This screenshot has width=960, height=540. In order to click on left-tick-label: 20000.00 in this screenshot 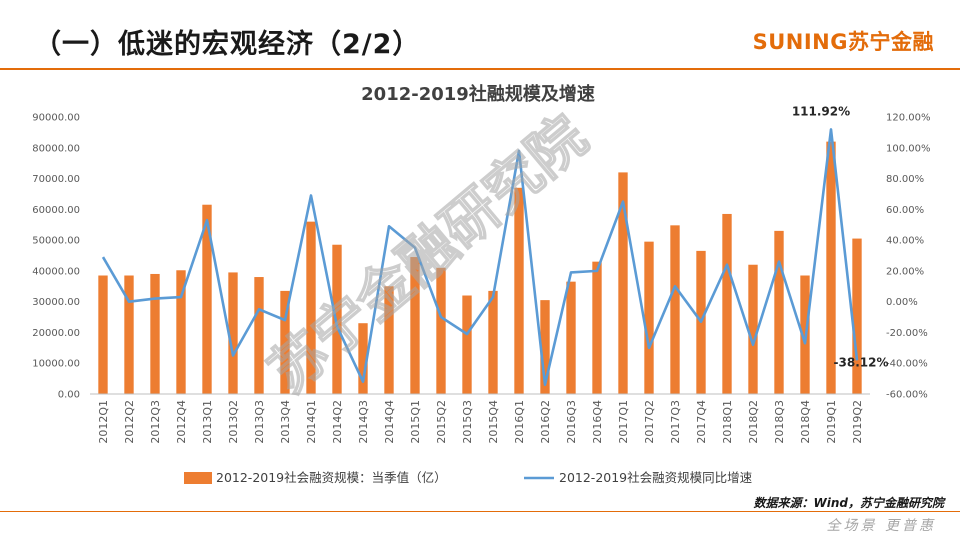, I will do `click(56, 333)`.